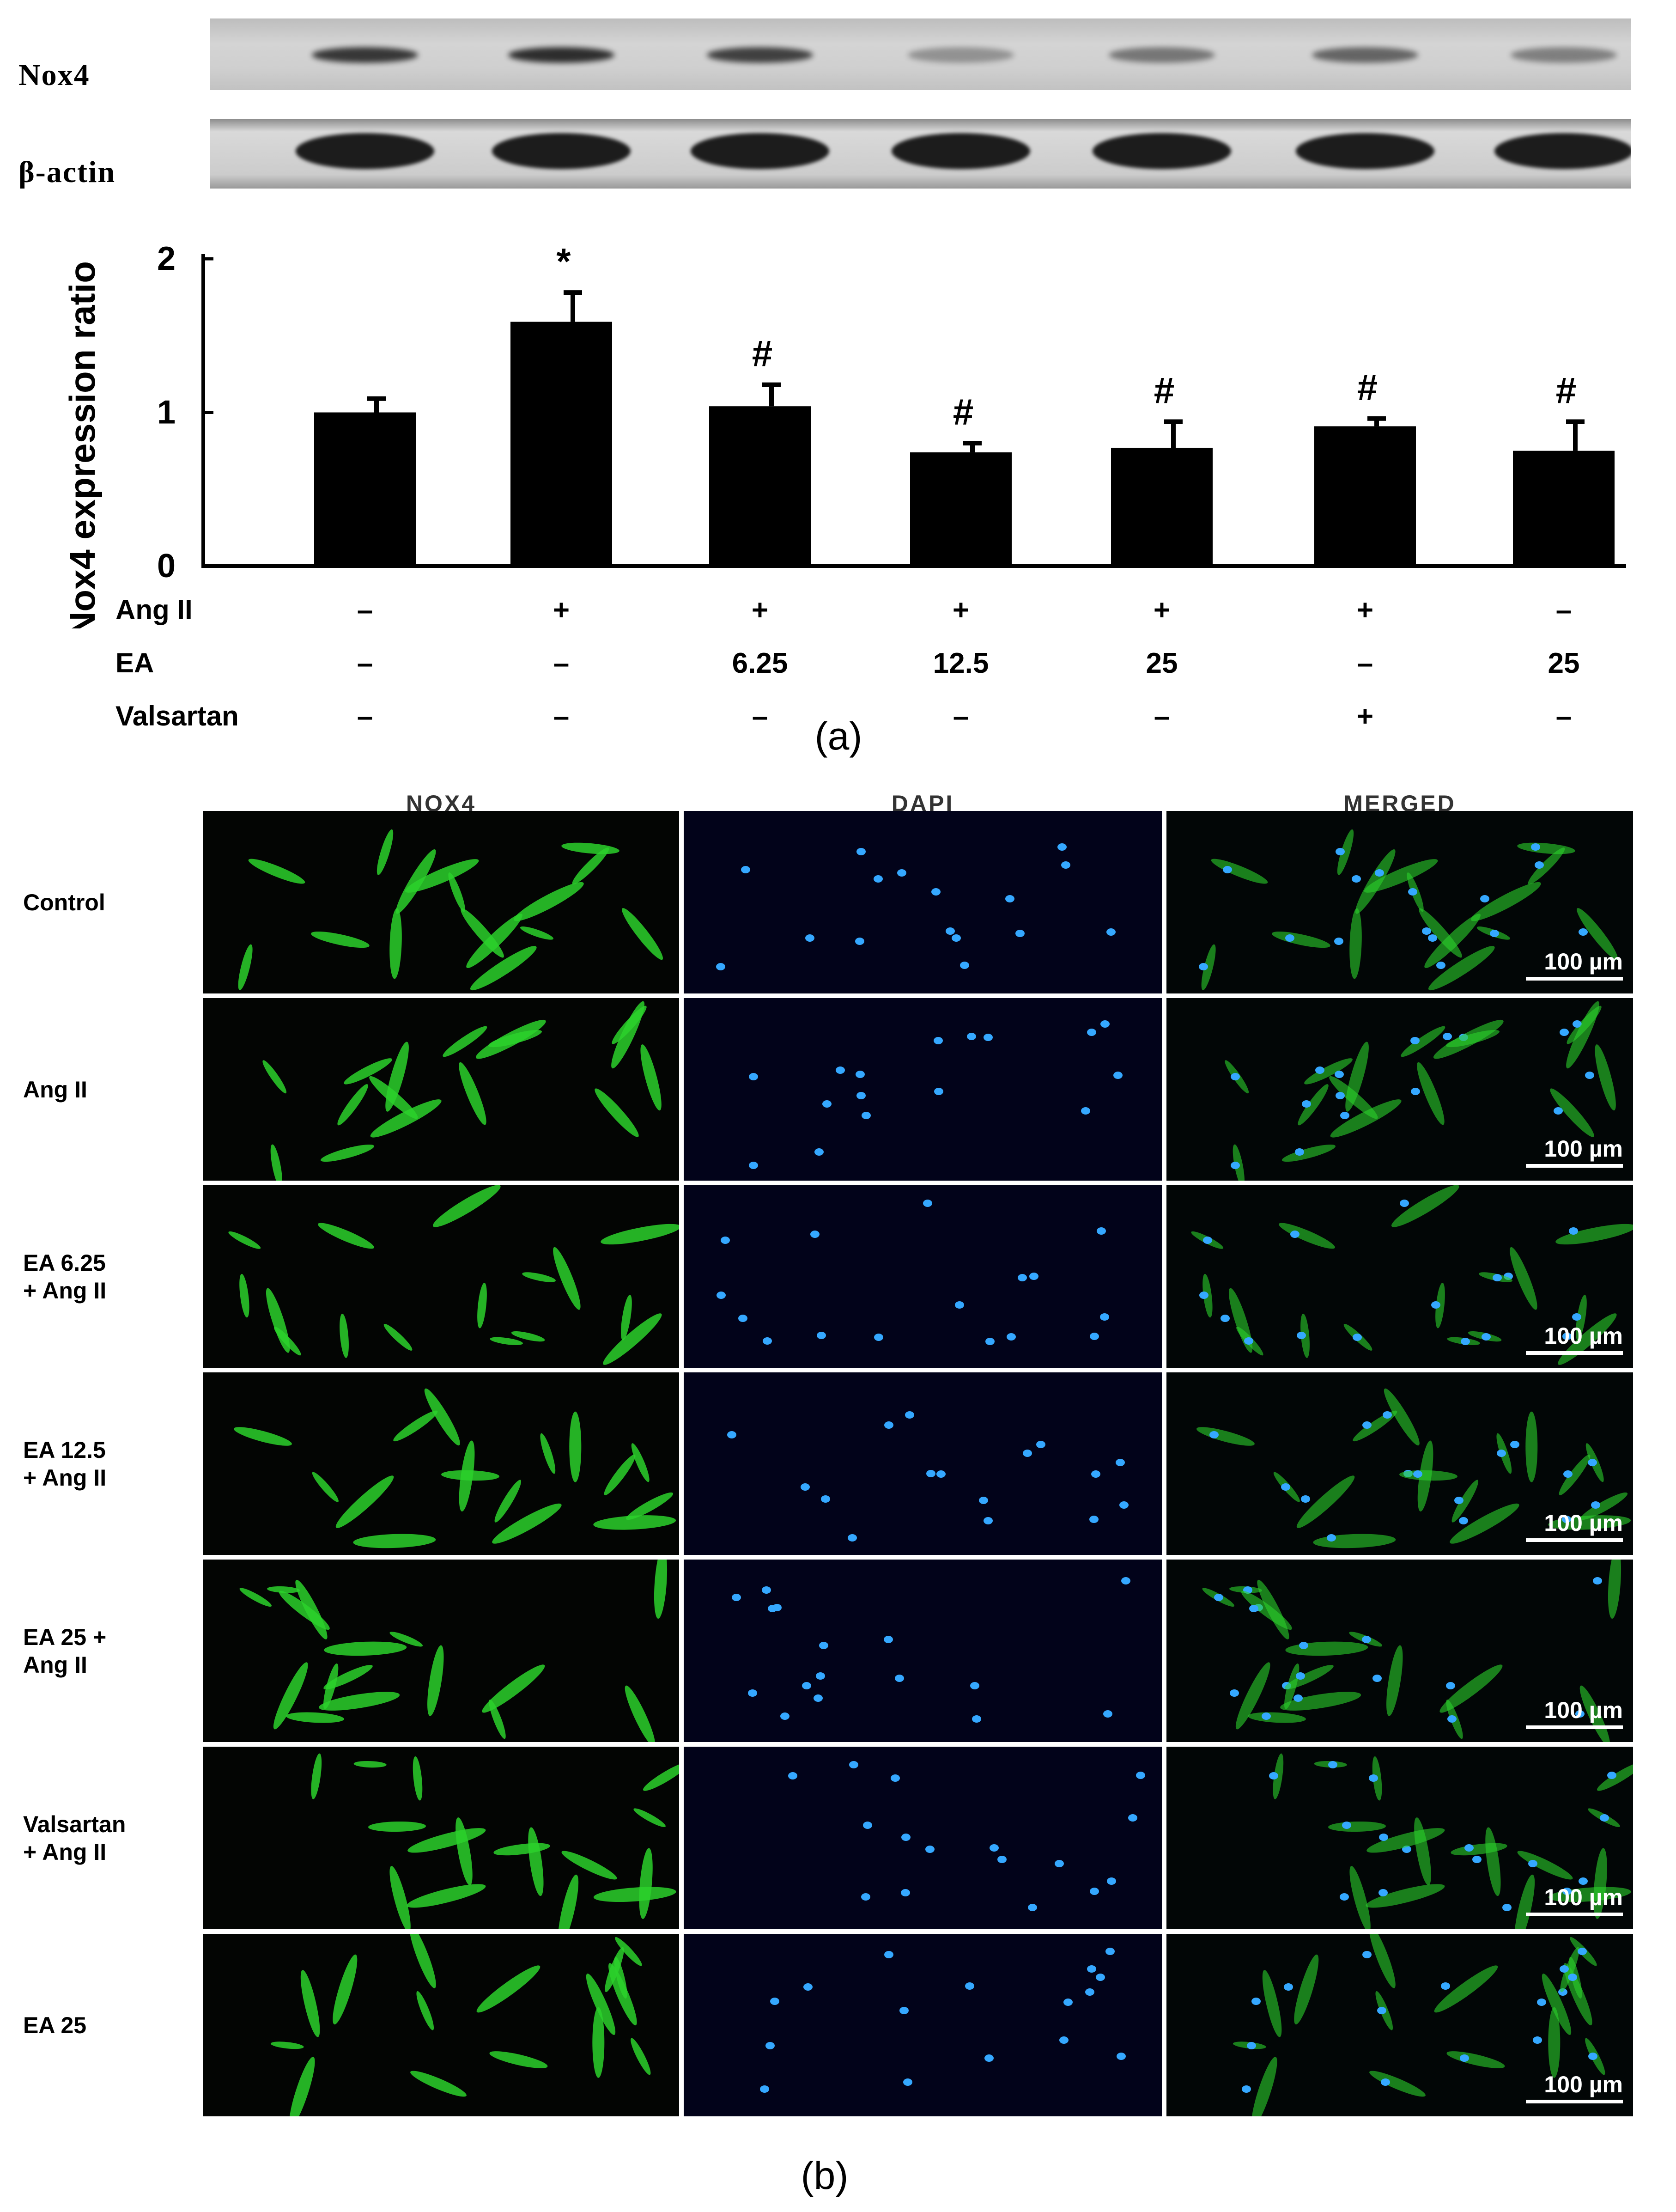 Image resolution: width=1676 pixels, height=2212 pixels. Describe the element at coordinates (154, 609) in the screenshot. I see `treatment-row-label: Ang II` at that location.